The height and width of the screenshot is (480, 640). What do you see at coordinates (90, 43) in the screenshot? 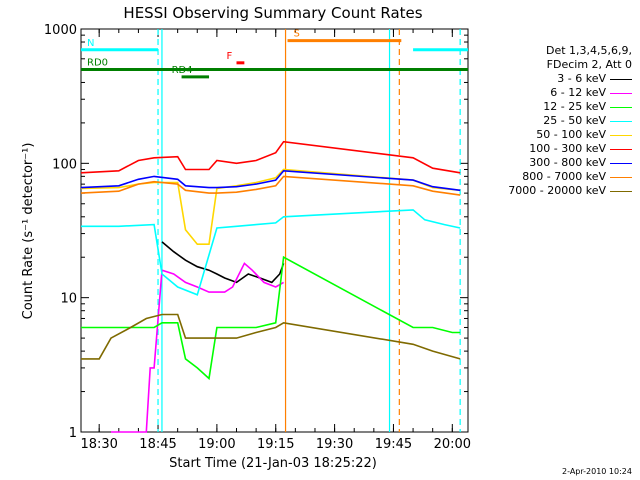
I see `flag-label: N` at bounding box center [90, 43].